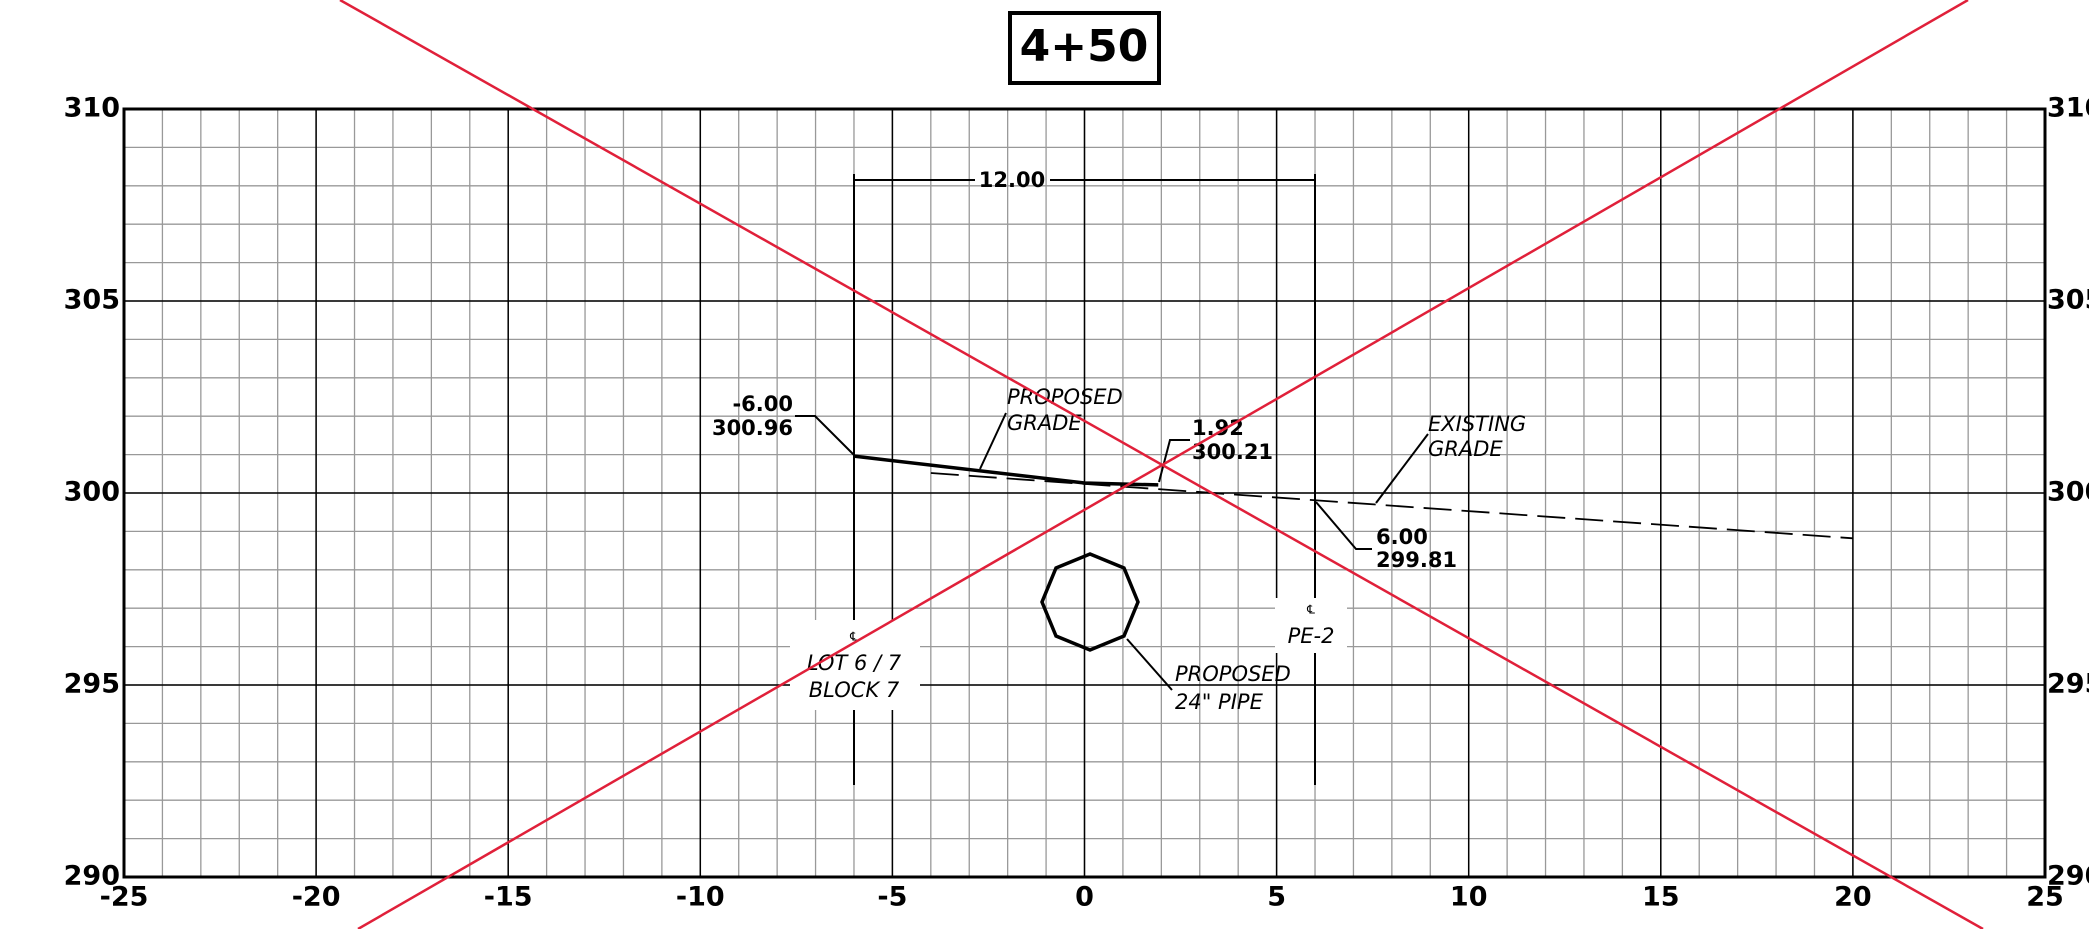 This screenshot has height=929, width=2089. What do you see at coordinates (1311, 636) in the screenshot?
I see `annotation: PE-2` at bounding box center [1311, 636].